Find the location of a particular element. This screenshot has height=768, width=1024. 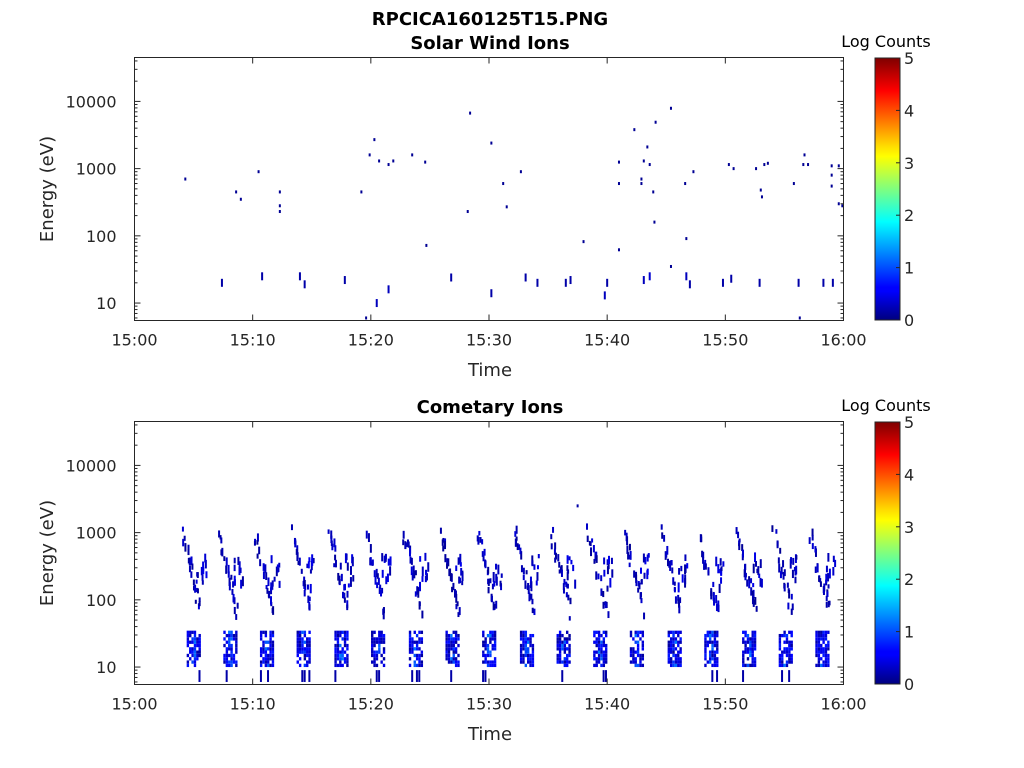

cometary-x-tick-label: 16:00 is located at coordinates (843, 704).